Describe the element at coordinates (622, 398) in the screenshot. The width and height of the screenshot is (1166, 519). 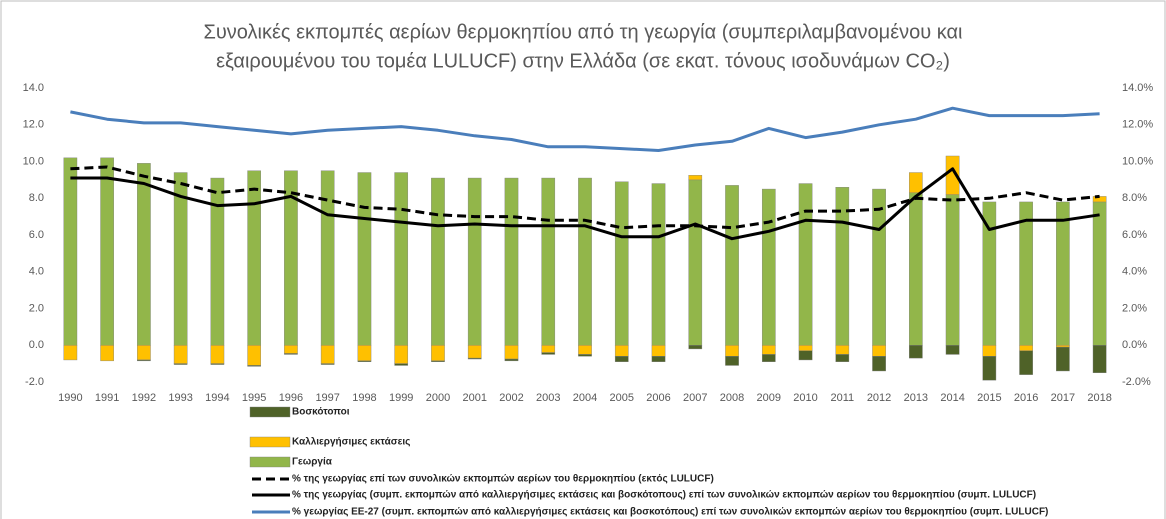
I see `x-tick-label: 2005` at that location.